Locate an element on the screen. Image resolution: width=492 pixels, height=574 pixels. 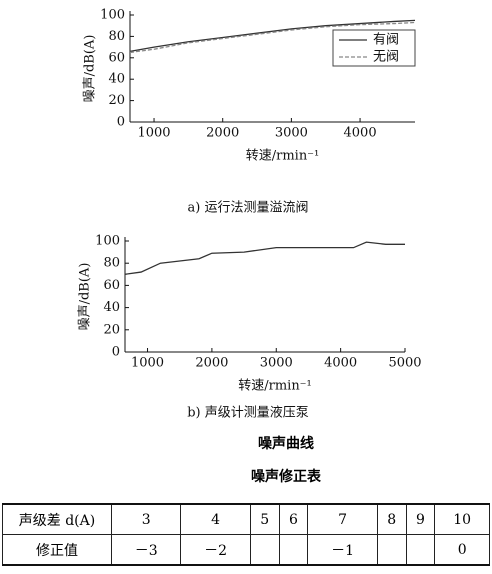
table-cell: －1 is located at coordinates (342, 550).